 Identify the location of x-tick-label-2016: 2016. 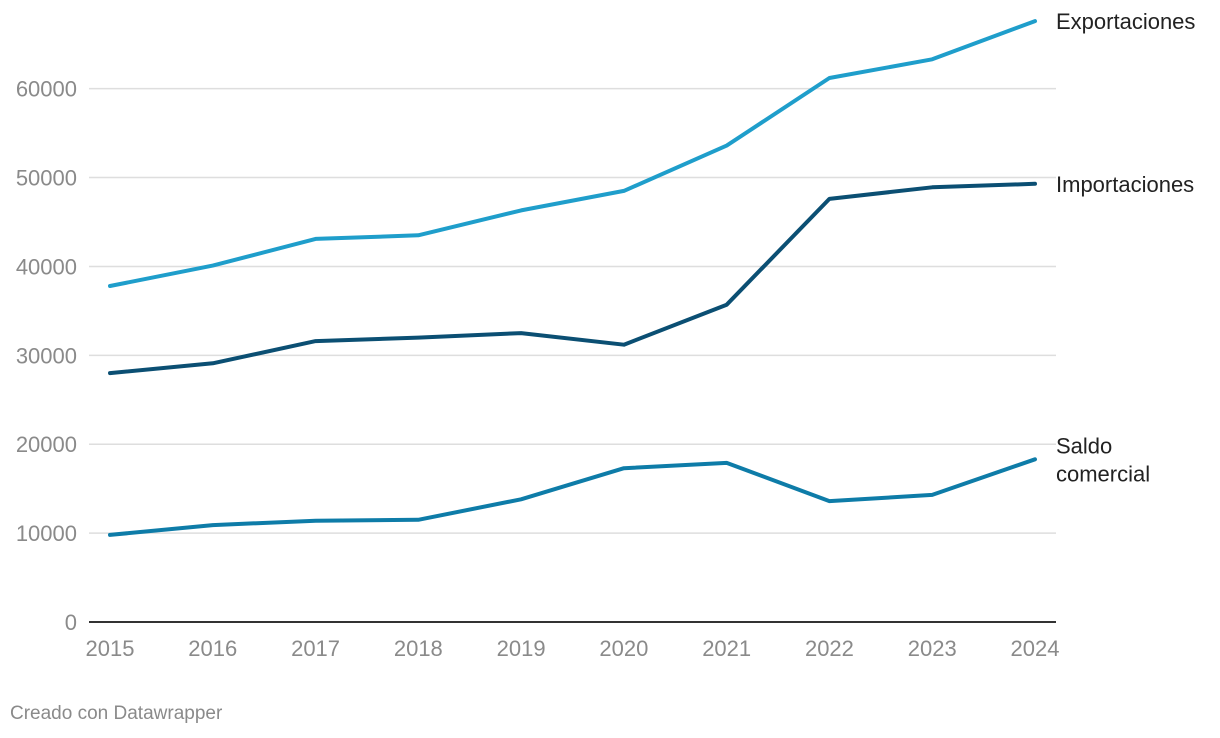
(212, 648).